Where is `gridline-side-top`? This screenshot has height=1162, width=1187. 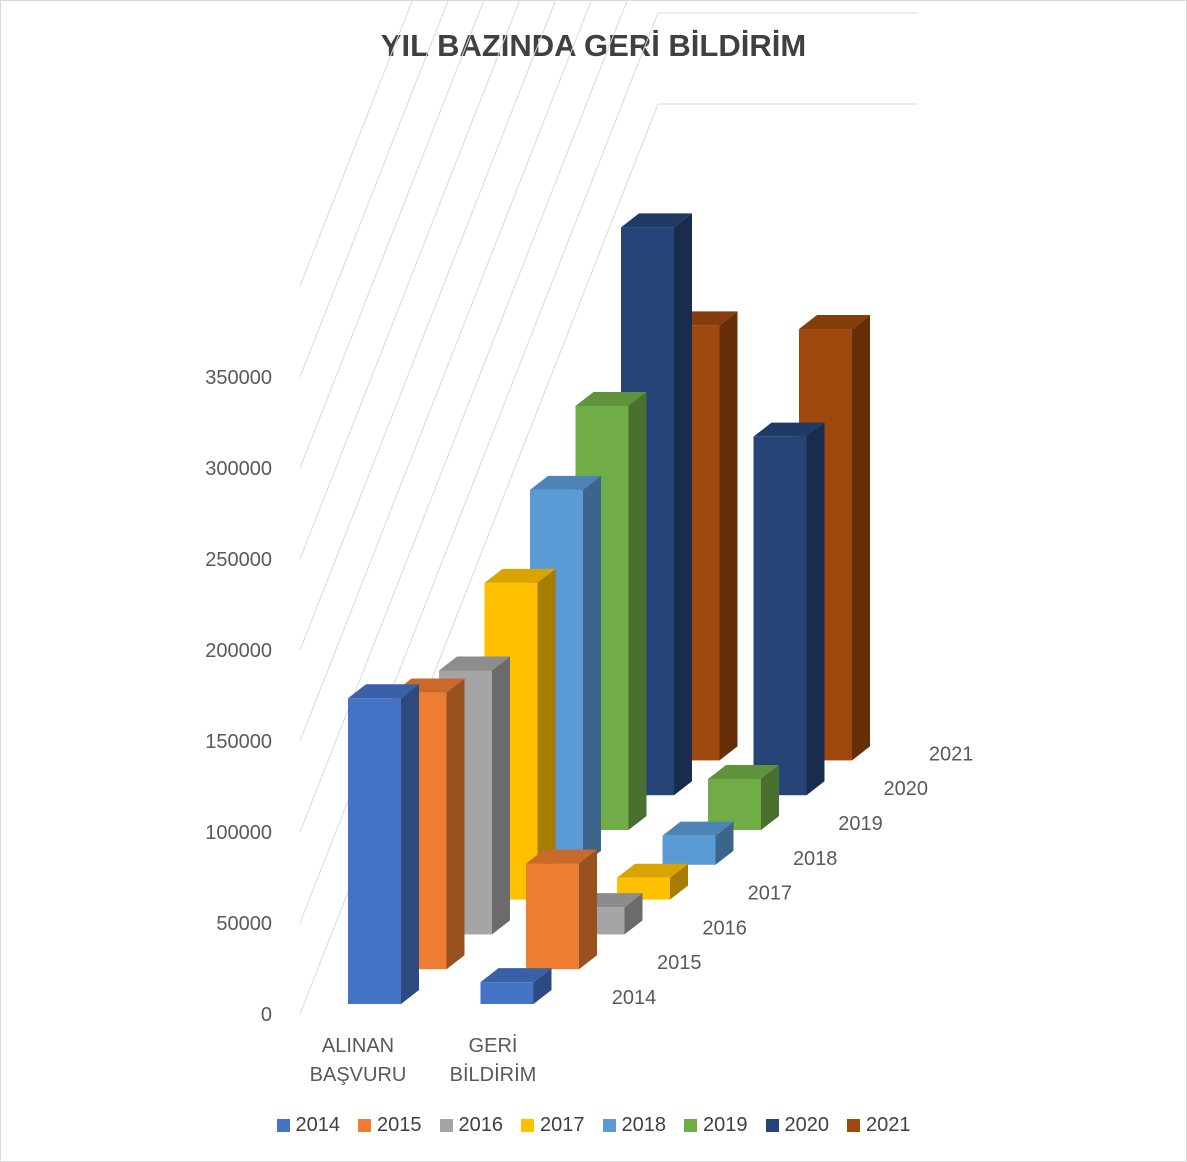 gridline-side-top is located at coordinates (356, 143).